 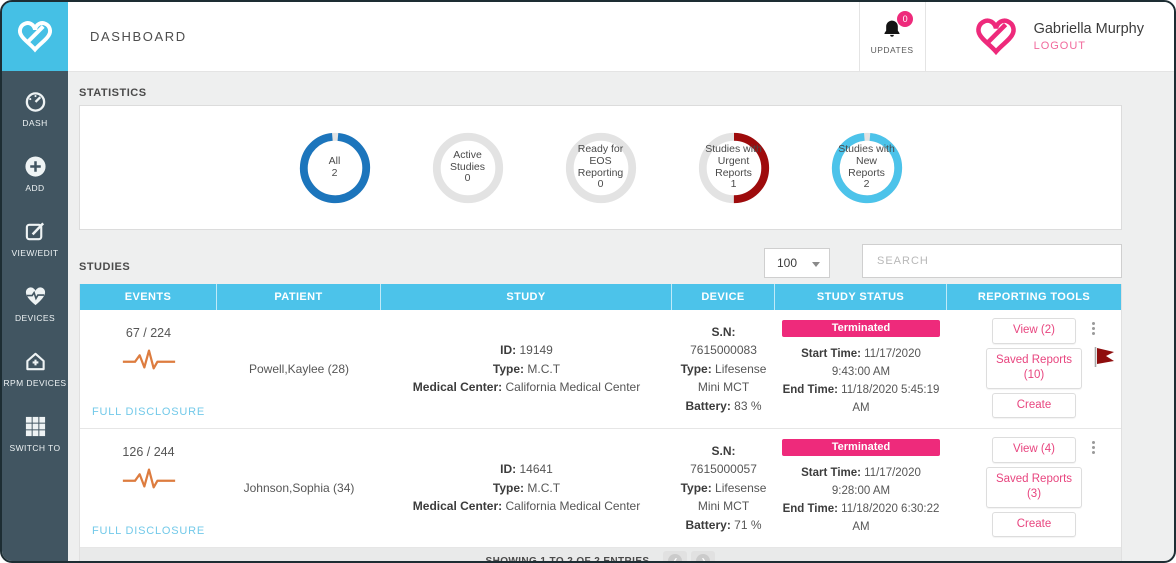 I want to click on user-heart-logo, so click(x=996, y=37).